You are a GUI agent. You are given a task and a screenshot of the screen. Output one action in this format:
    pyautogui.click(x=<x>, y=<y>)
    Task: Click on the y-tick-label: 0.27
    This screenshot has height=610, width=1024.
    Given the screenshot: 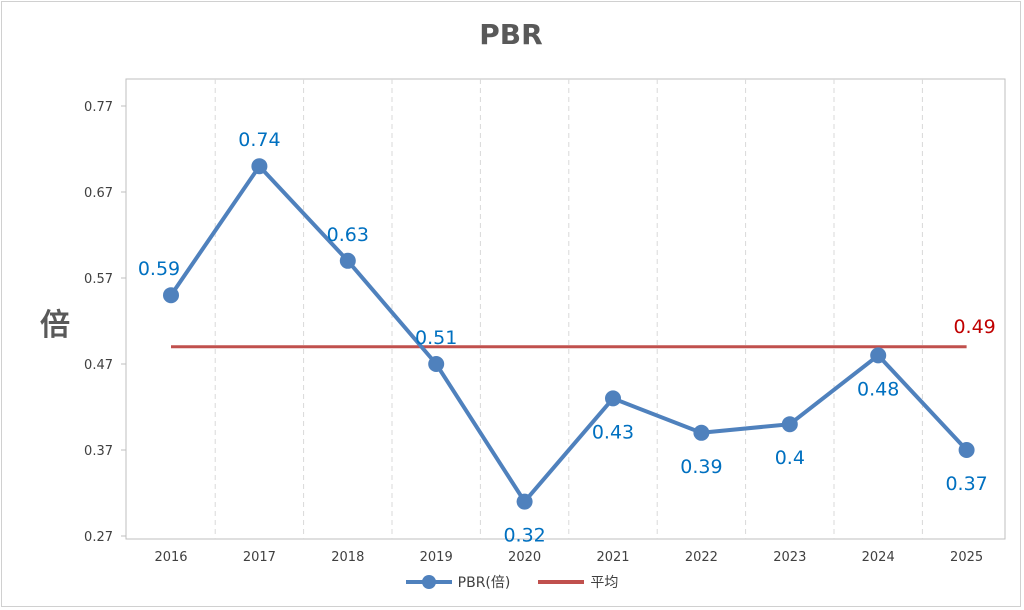 What is the action you would take?
    pyautogui.click(x=98, y=537)
    